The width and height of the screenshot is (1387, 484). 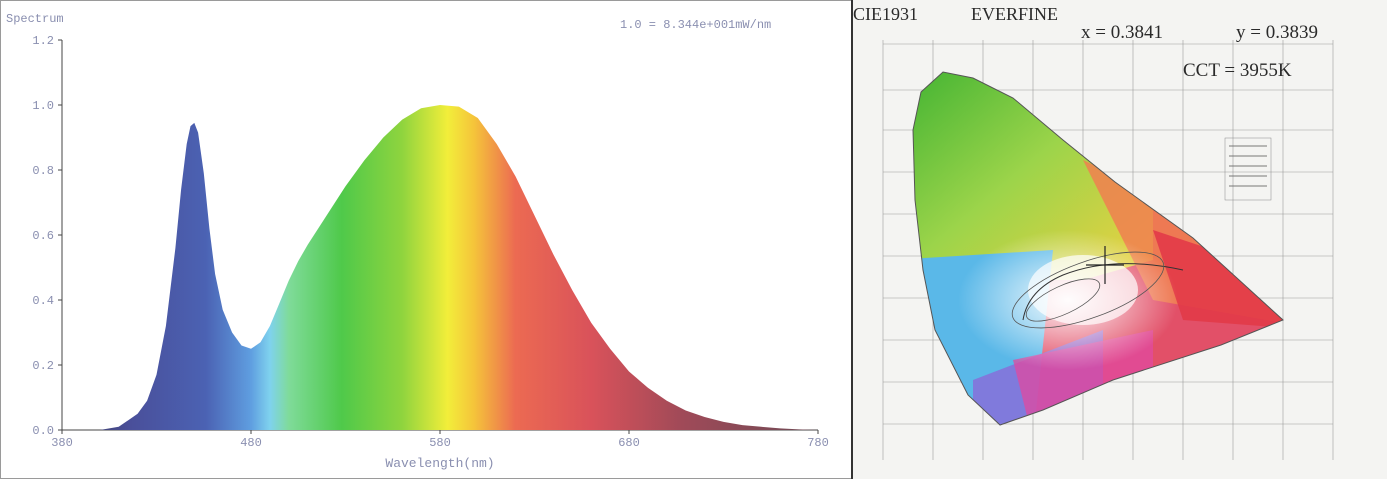 What do you see at coordinates (629, 443) in the screenshot?
I see `x-tick-label: 680` at bounding box center [629, 443].